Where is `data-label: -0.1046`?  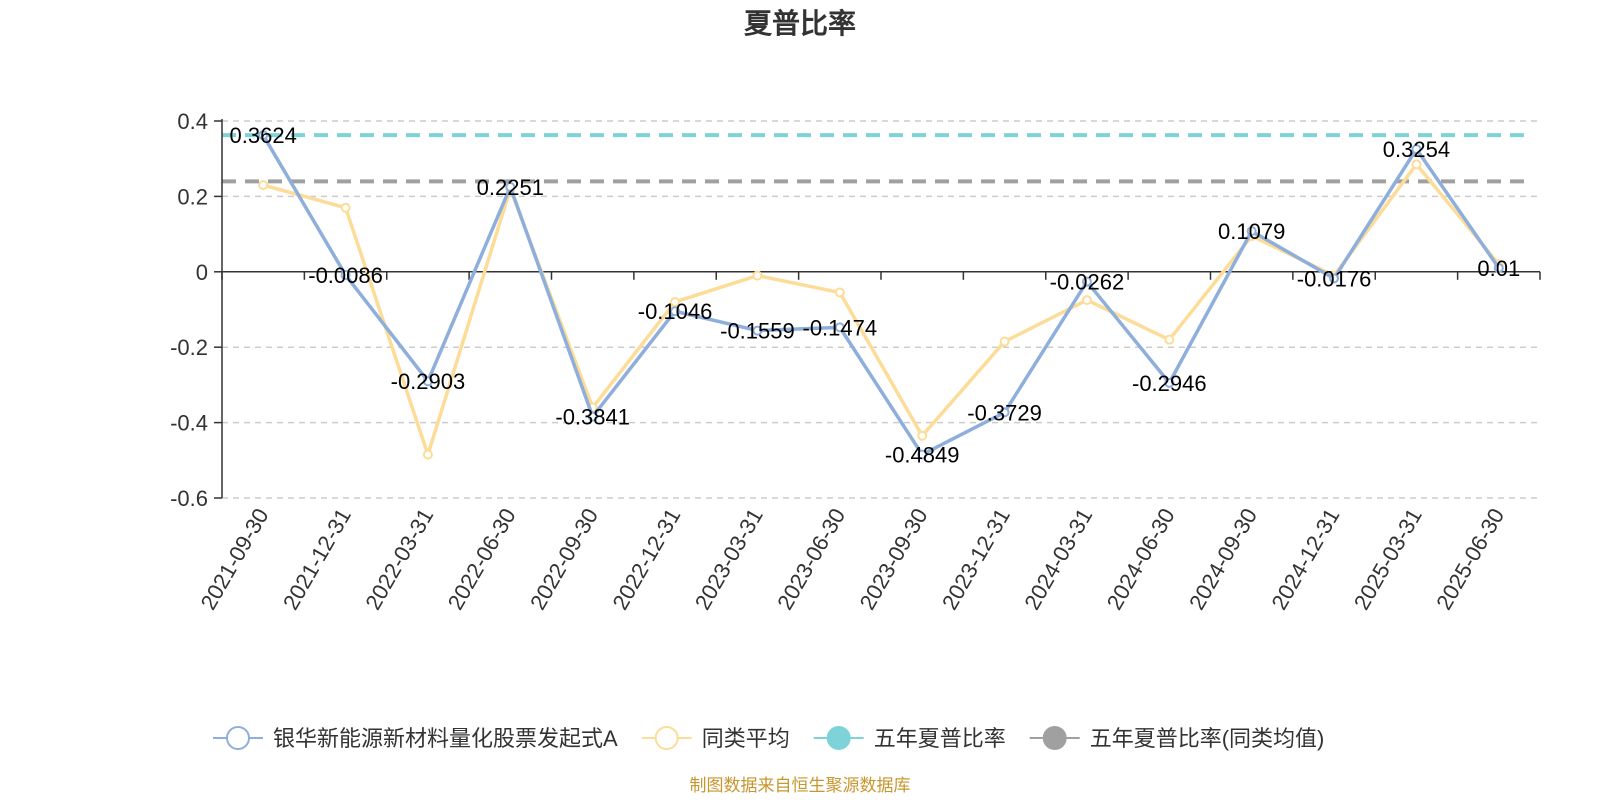
data-label: -0.1046 is located at coordinates (675, 311).